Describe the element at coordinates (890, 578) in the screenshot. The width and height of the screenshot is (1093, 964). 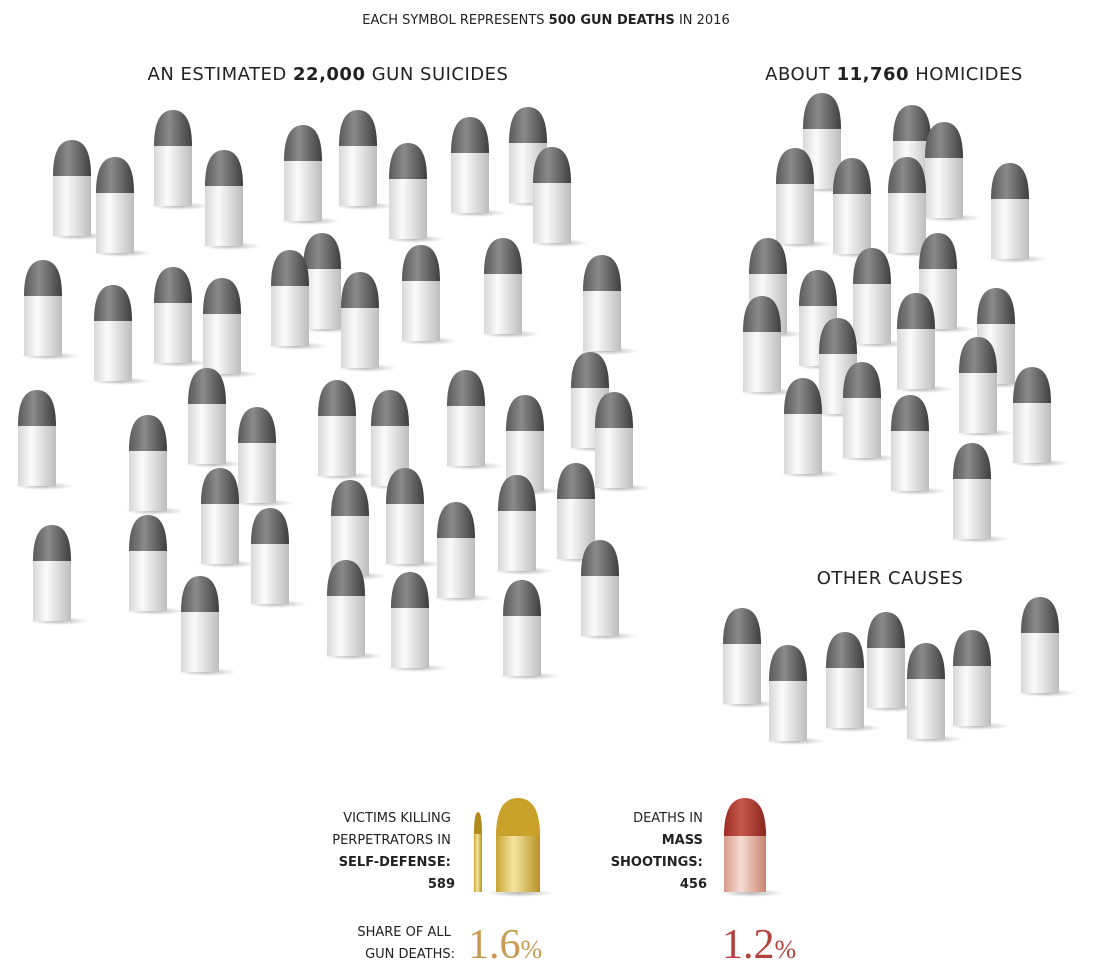
I see `other-title: OTHER CAUSES` at that location.